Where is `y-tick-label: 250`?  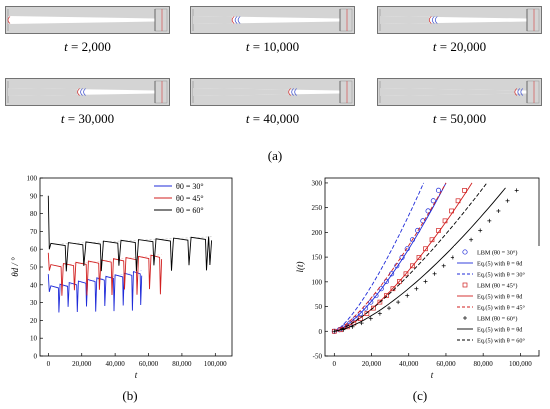
y-tick-label: 250 is located at coordinates (317, 208).